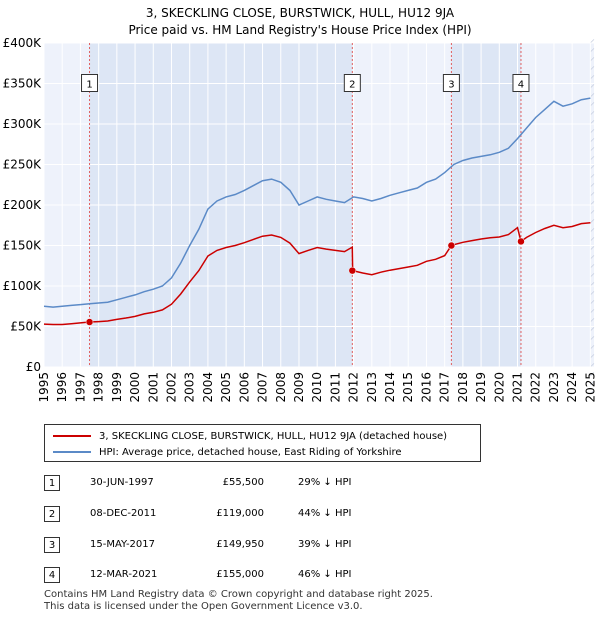  What do you see at coordinates (481, 387) in the screenshot?
I see `x-tick-label: 2019` at bounding box center [481, 387].